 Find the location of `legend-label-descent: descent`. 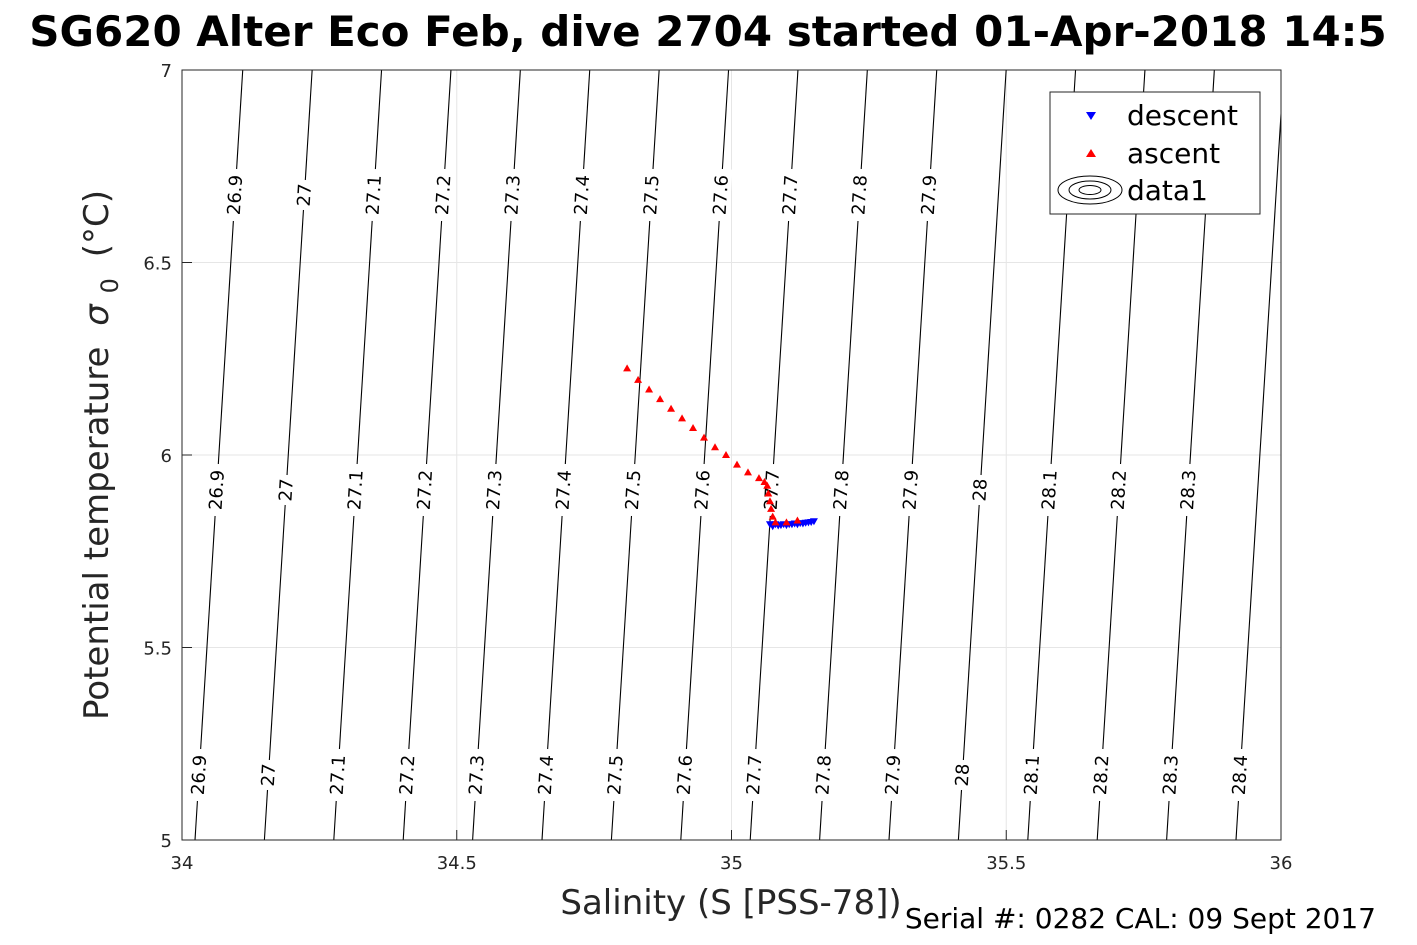

legend-label-descent: descent is located at coordinates (1182, 115).